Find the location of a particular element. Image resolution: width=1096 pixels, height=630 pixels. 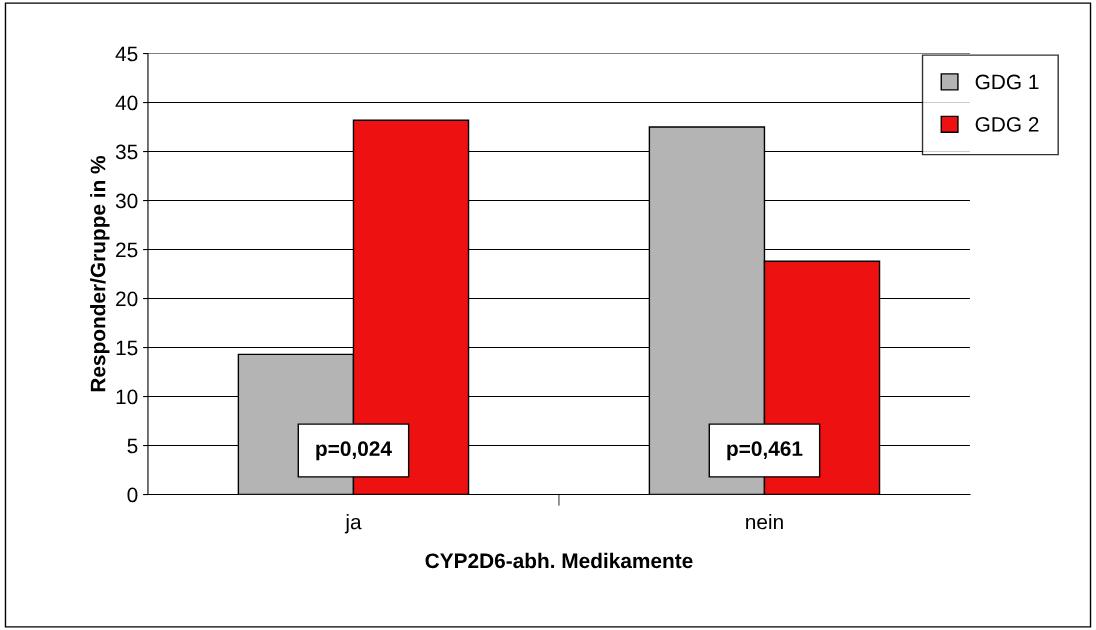

y-tick-label: 10 is located at coordinates (127, 397).